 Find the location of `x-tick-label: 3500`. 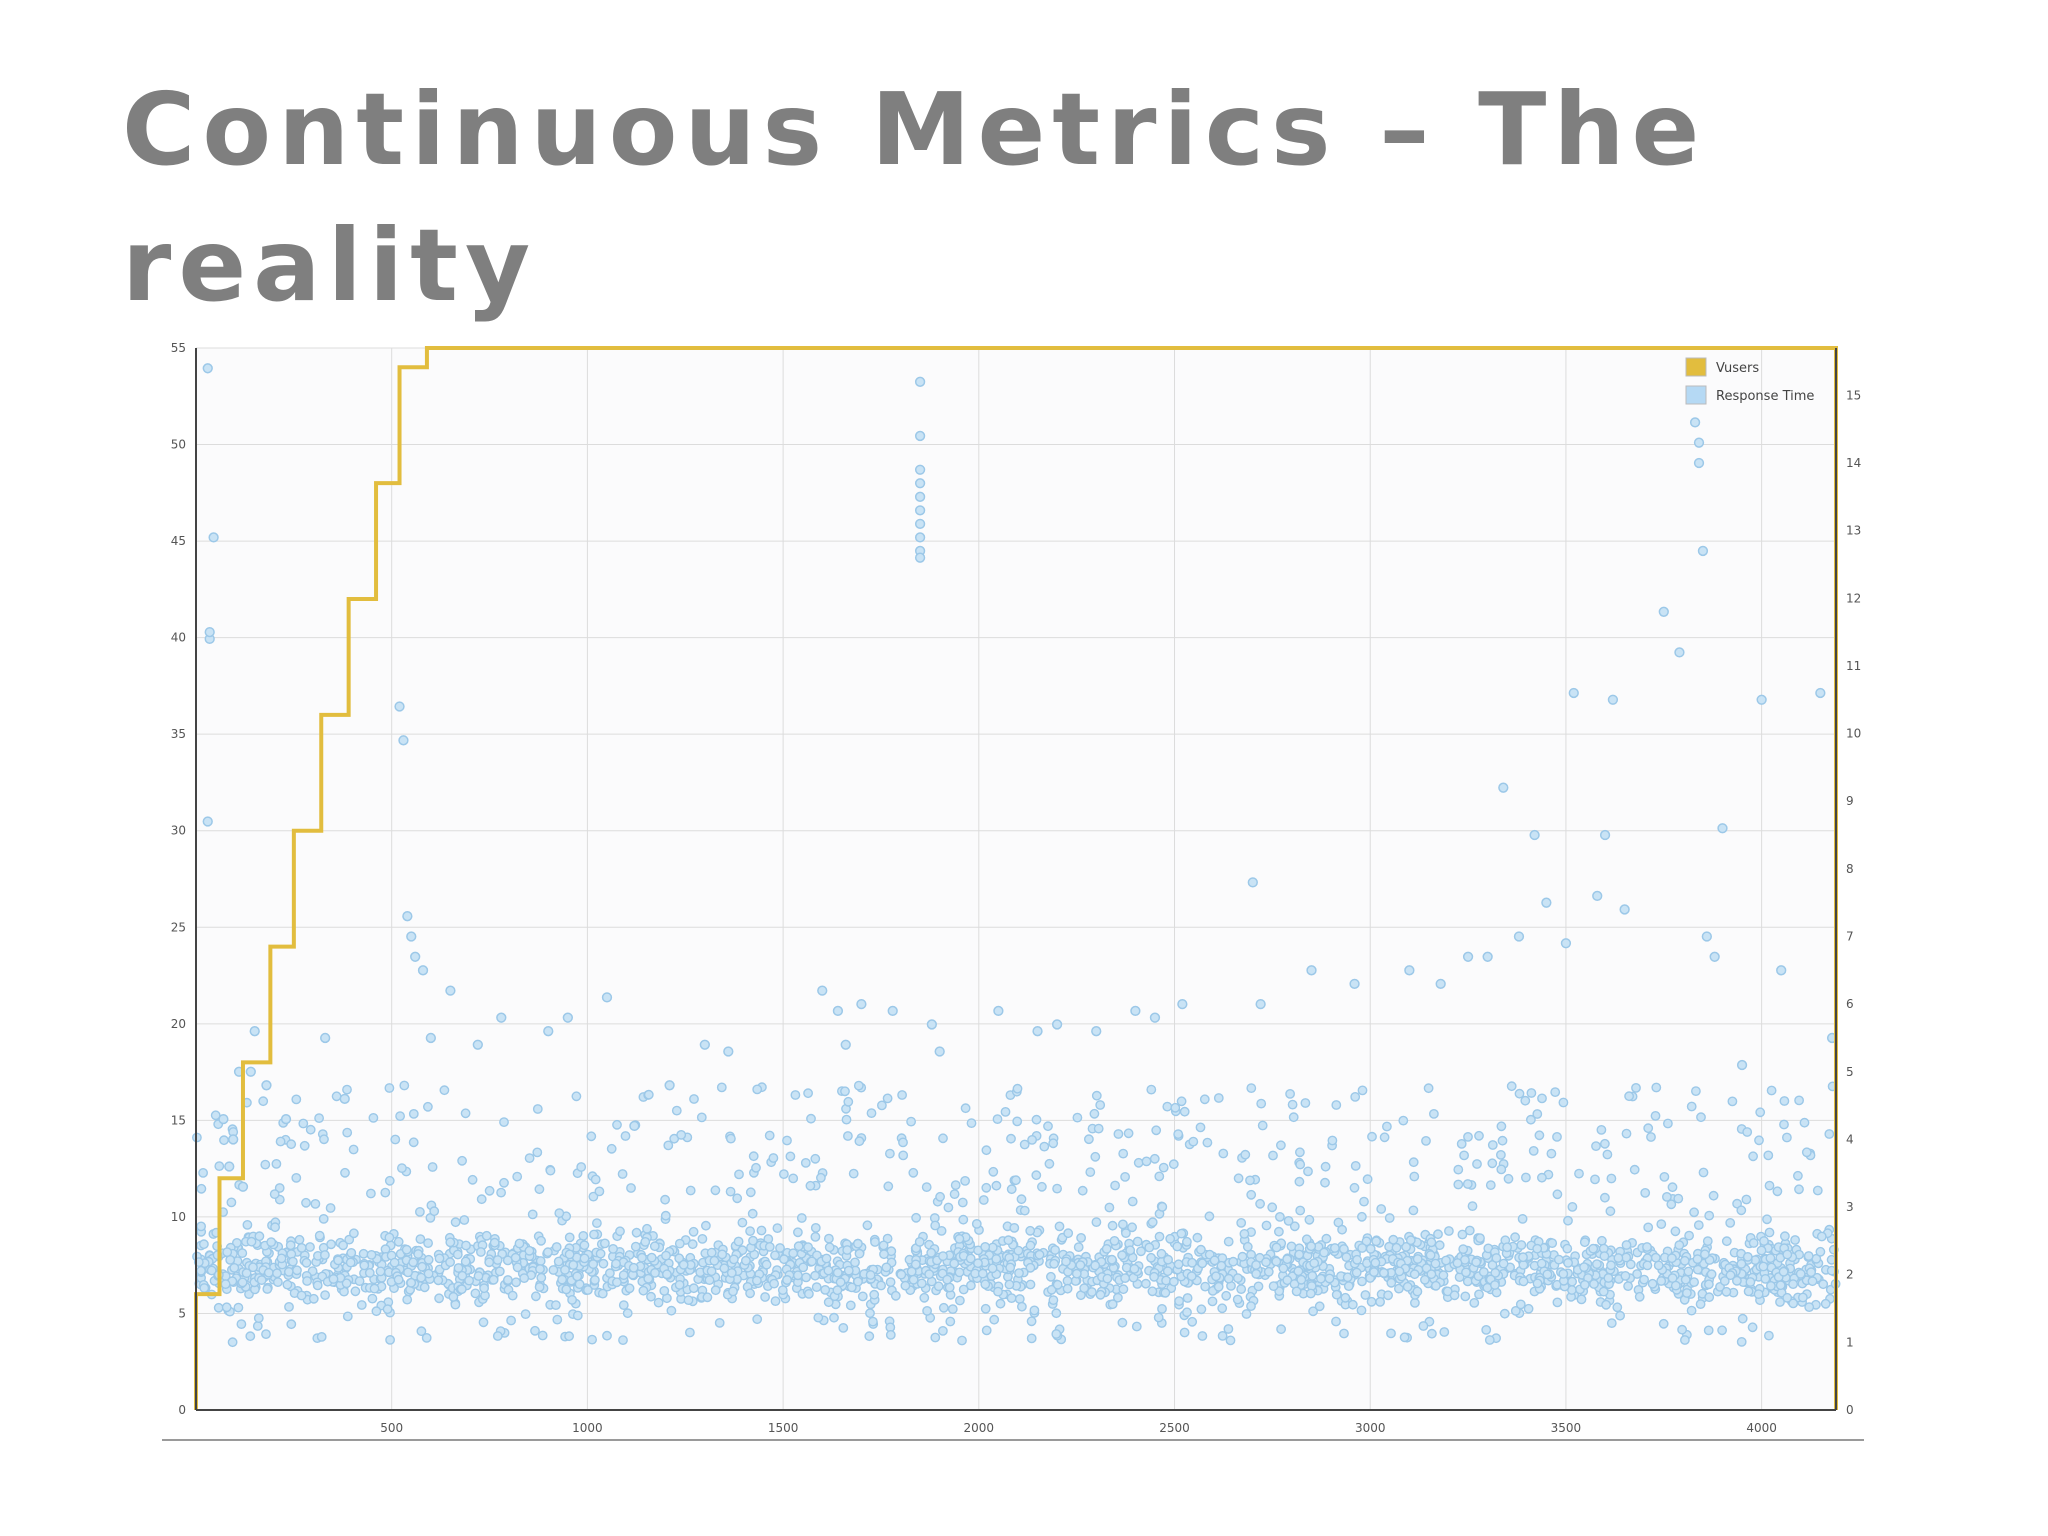

x-tick-label: 3500 is located at coordinates (1566, 1428).